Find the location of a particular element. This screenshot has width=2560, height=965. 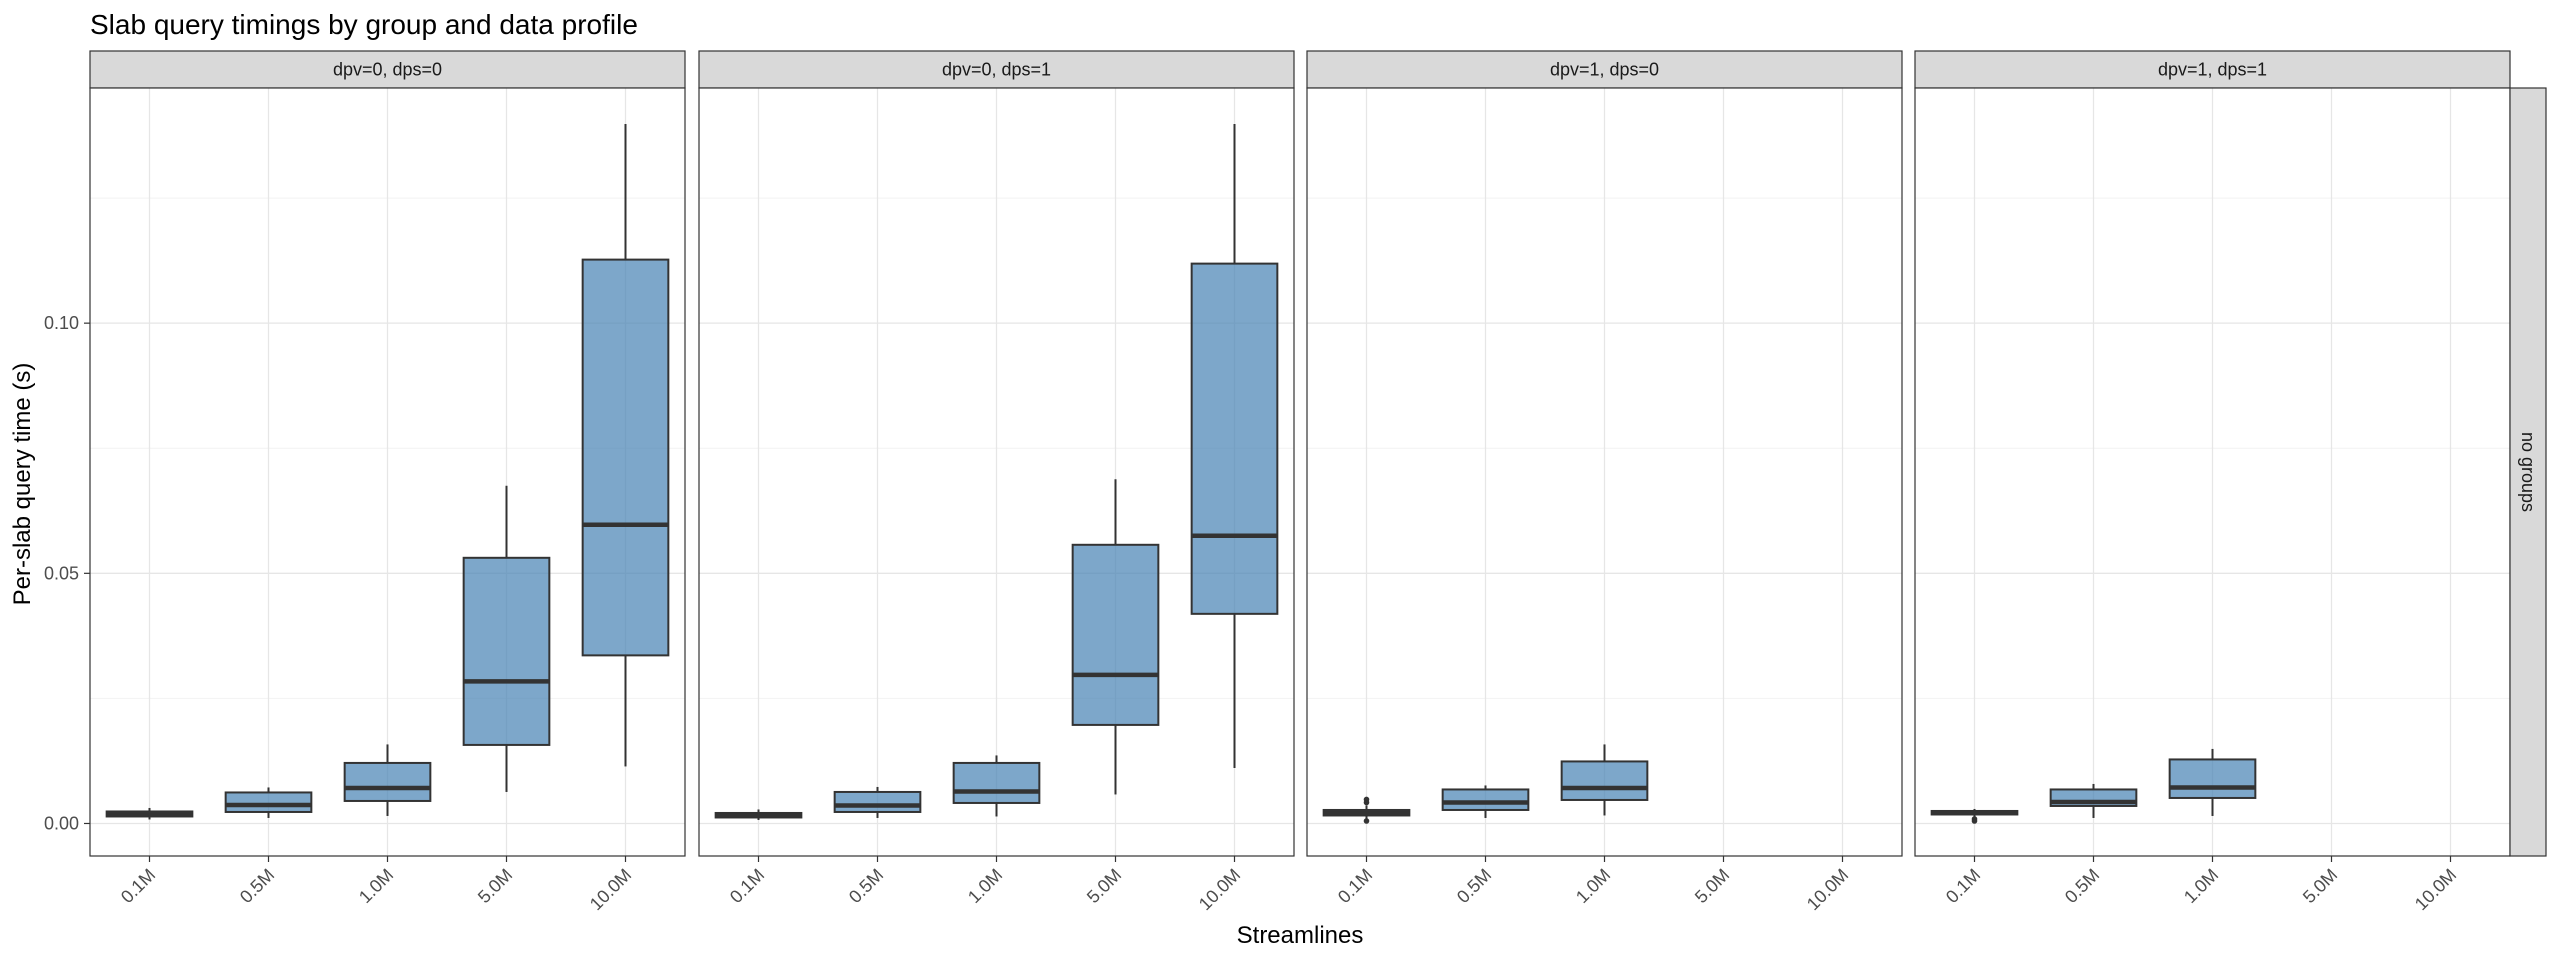

row-strip-layer: no groups is located at coordinates (2528, 472).